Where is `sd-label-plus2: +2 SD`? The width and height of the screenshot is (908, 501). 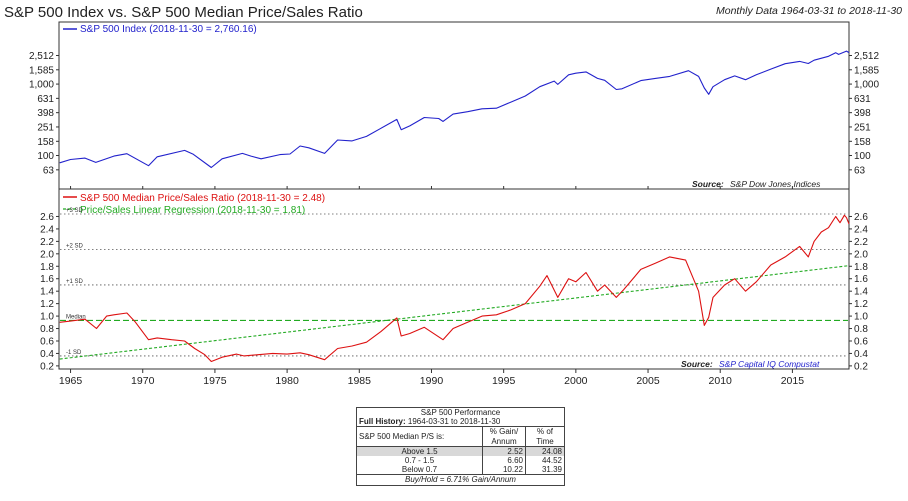
sd-label-plus2: +2 SD is located at coordinates (75, 247).